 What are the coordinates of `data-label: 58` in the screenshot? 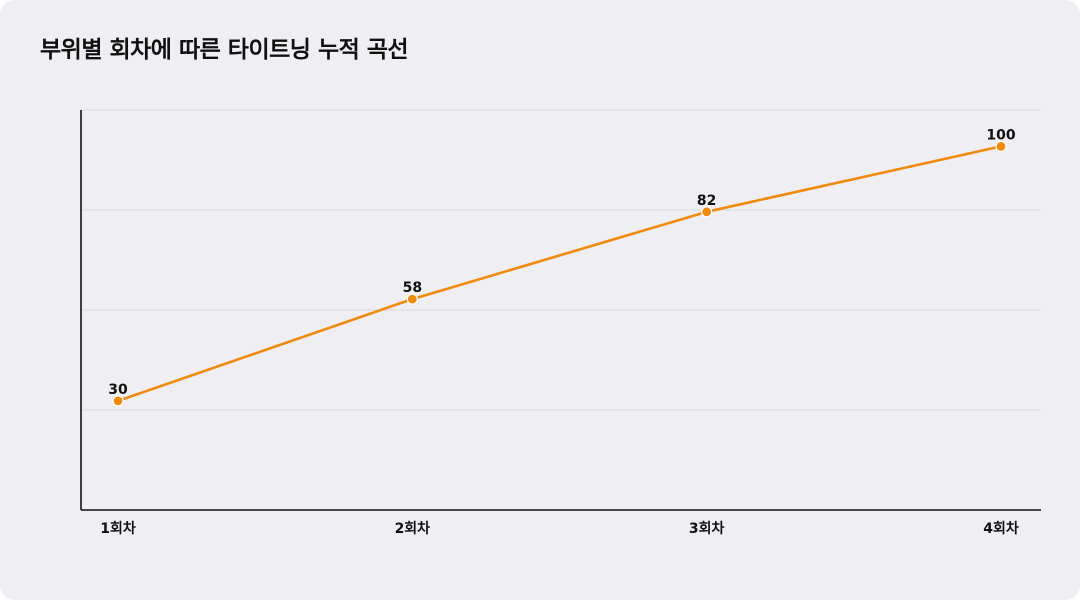 It's located at (412, 288).